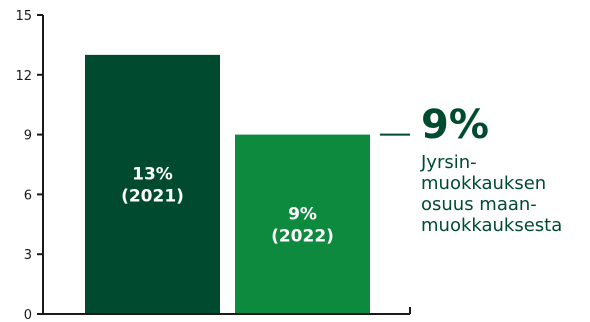 The image size is (590, 322). I want to click on bar-data-label: (2022), so click(302, 236).